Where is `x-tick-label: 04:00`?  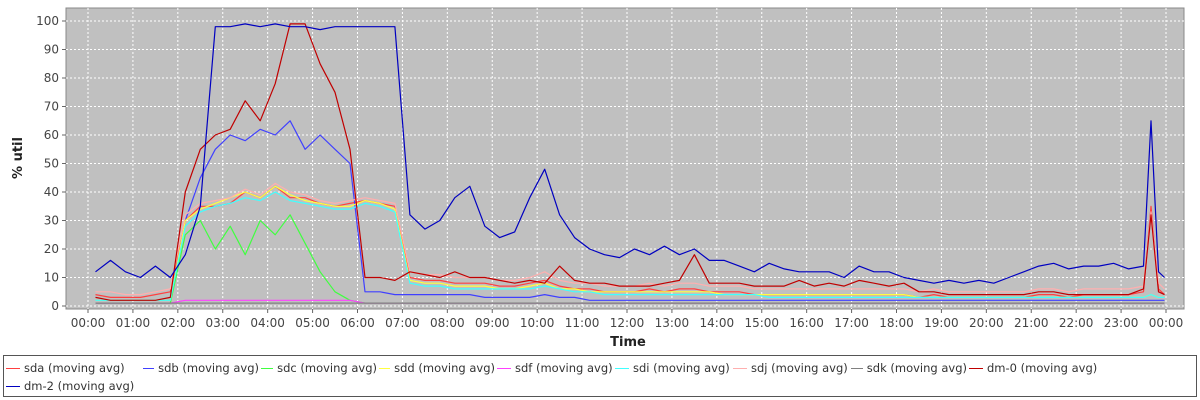
x-tick-label: 04:00 is located at coordinates (267, 323).